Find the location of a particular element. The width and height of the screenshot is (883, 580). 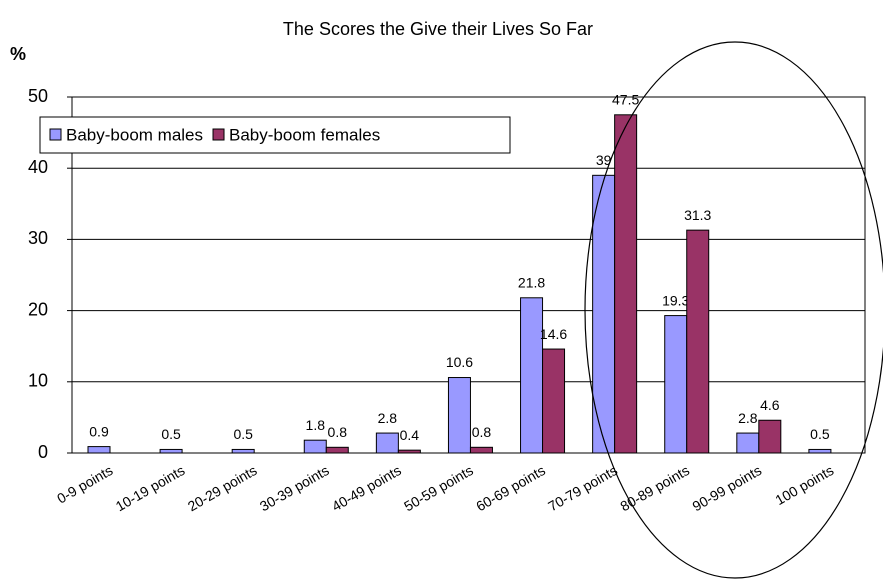

y-tick-label: 20 is located at coordinates (38, 309).